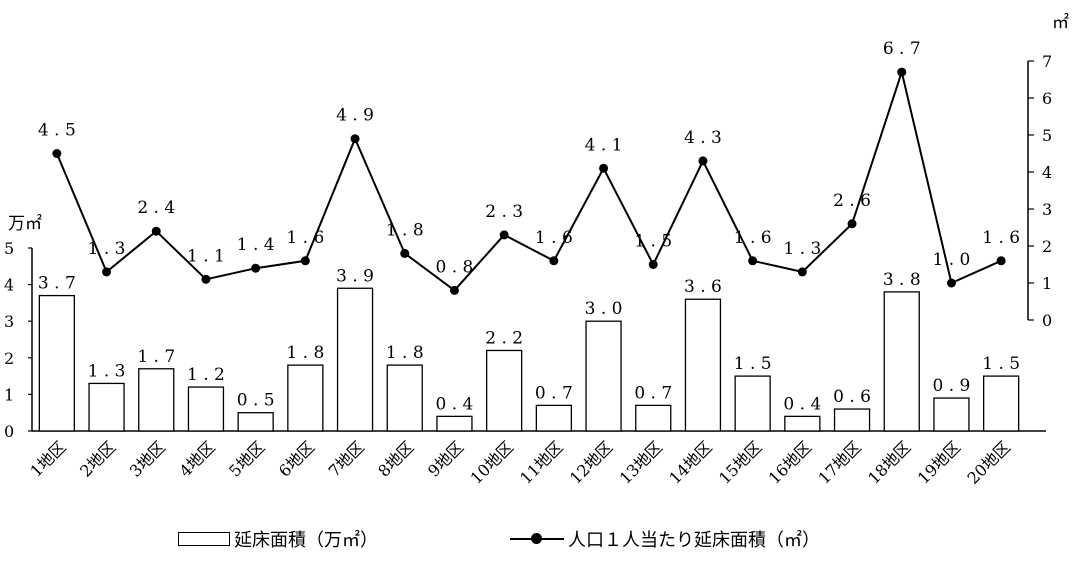 This screenshot has width=1078, height=567. I want to click on category-label: 4地区, so click(197, 458).